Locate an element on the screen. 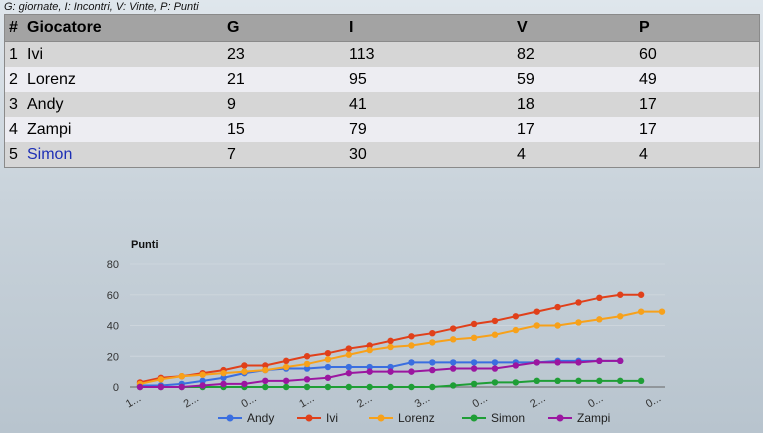 This screenshot has width=763, height=433. row-rank: 4 is located at coordinates (13, 129).